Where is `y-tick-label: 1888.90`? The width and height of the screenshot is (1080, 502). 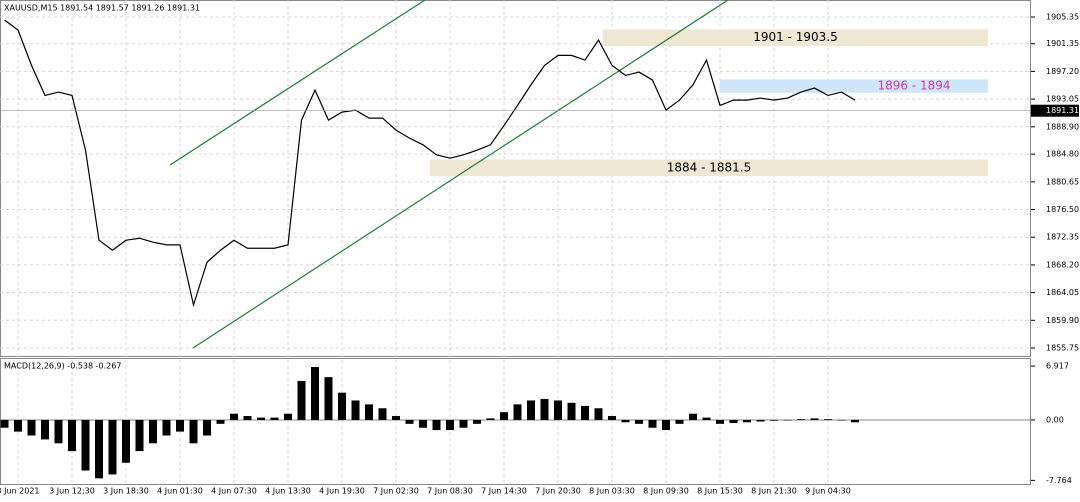 y-tick-label: 1888.90 is located at coordinates (1062, 126).